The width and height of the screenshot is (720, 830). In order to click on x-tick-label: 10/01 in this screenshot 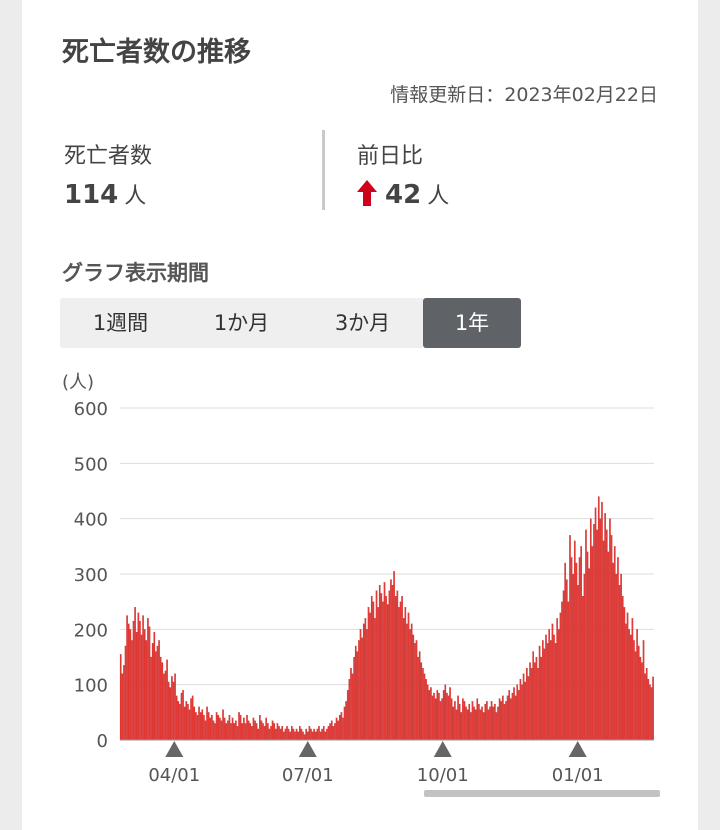, I will do `click(443, 775)`.